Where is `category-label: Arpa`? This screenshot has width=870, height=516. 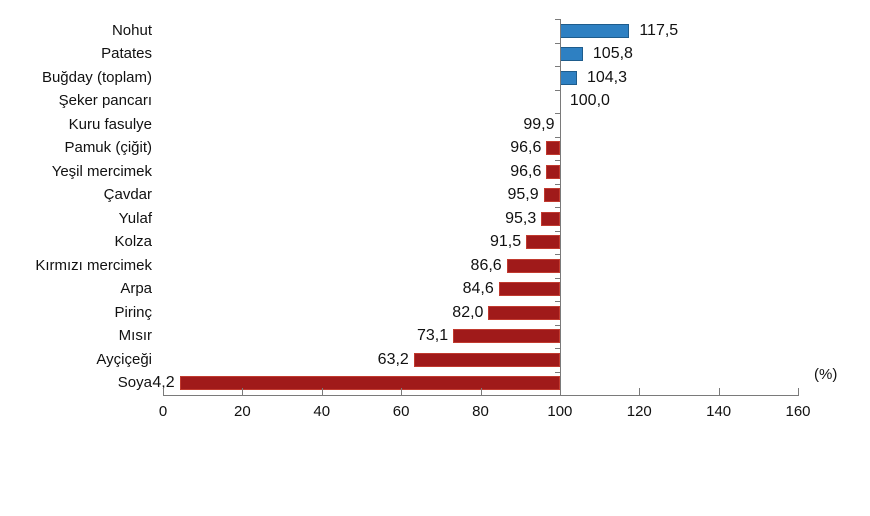 category-label: Arpa is located at coordinates (136, 289).